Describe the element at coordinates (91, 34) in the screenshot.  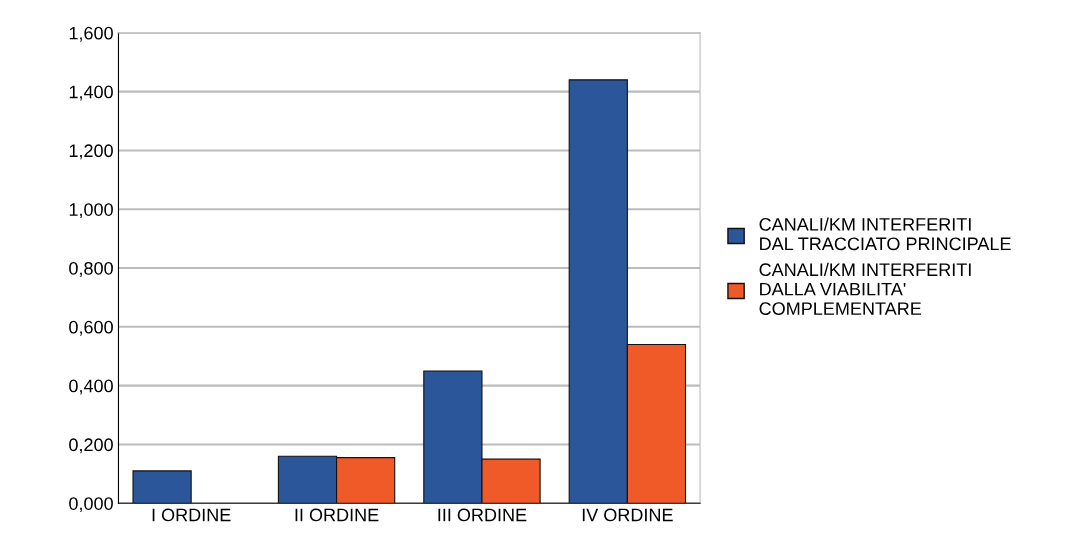
I see `y-tick-label: 1,600` at that location.